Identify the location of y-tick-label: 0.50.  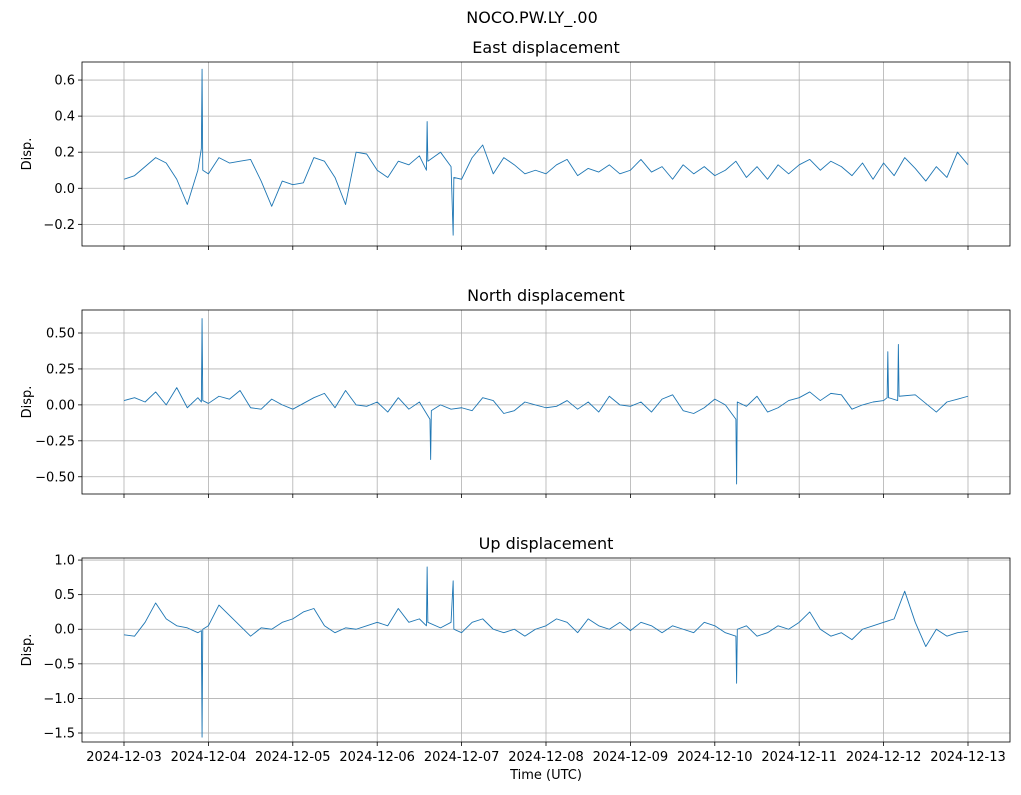
(60, 334).